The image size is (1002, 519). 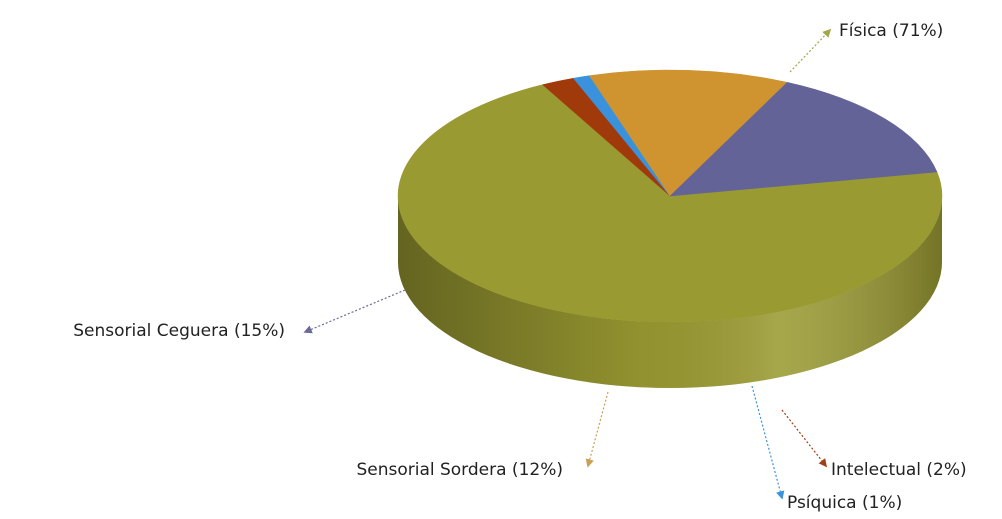 What do you see at coordinates (459, 470) in the screenshot?
I see `slice-label-sensorial-sordera: Sensorial Sordera (12%)` at bounding box center [459, 470].